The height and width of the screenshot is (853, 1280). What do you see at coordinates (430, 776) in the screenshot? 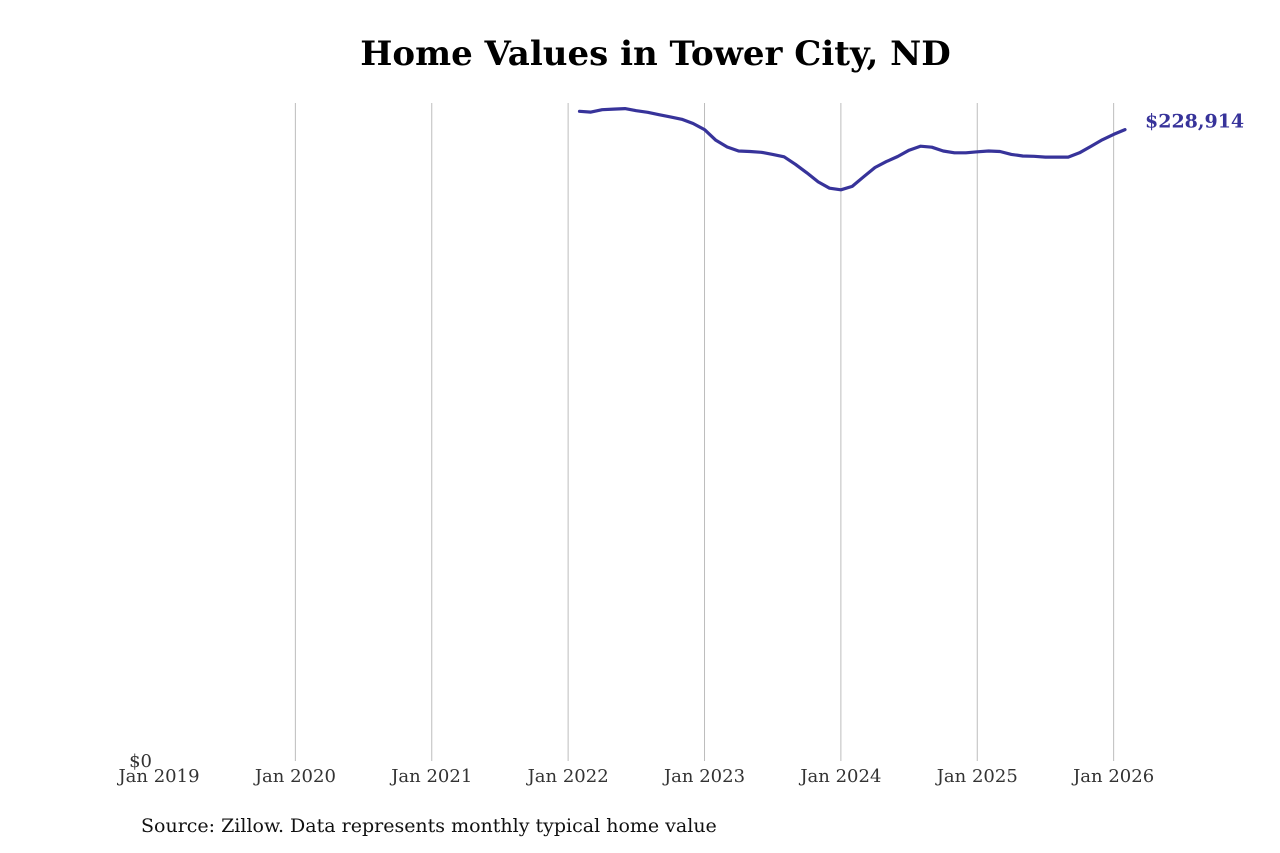
I see `x-tick-label: Jan 2021` at bounding box center [430, 776].